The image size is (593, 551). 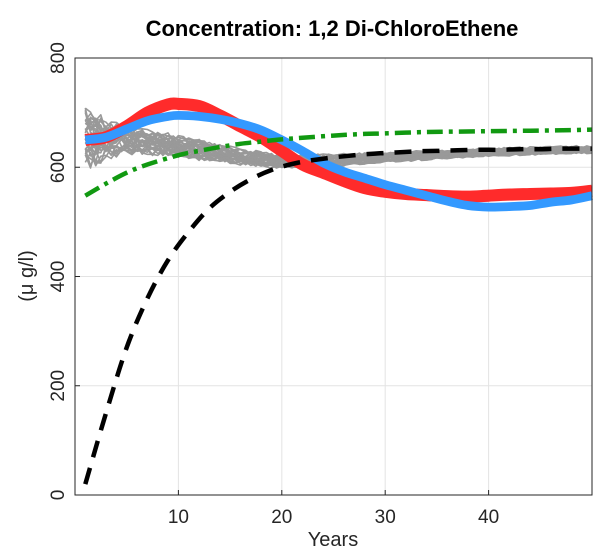 What do you see at coordinates (332, 28) in the screenshot?
I see `chart-title: Concentration: 1,2 Di-ChloroEthene` at bounding box center [332, 28].